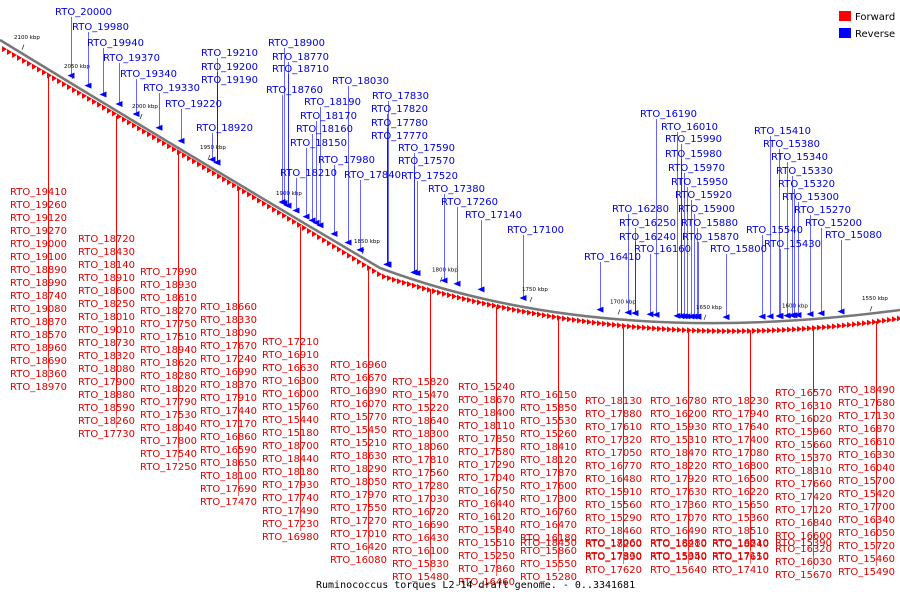 This screenshot has height=600, width=900. What do you see at coordinates (740, 453) in the screenshot?
I see `forward-gene-label: RTO_17080` at bounding box center [740, 453].